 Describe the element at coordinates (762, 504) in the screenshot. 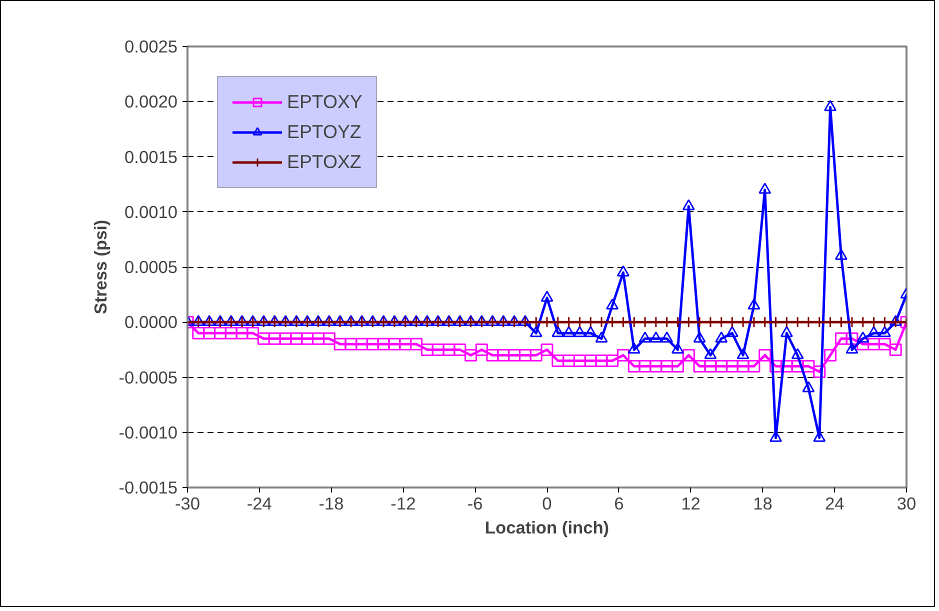

I see `x-tick-label: 18` at that location.